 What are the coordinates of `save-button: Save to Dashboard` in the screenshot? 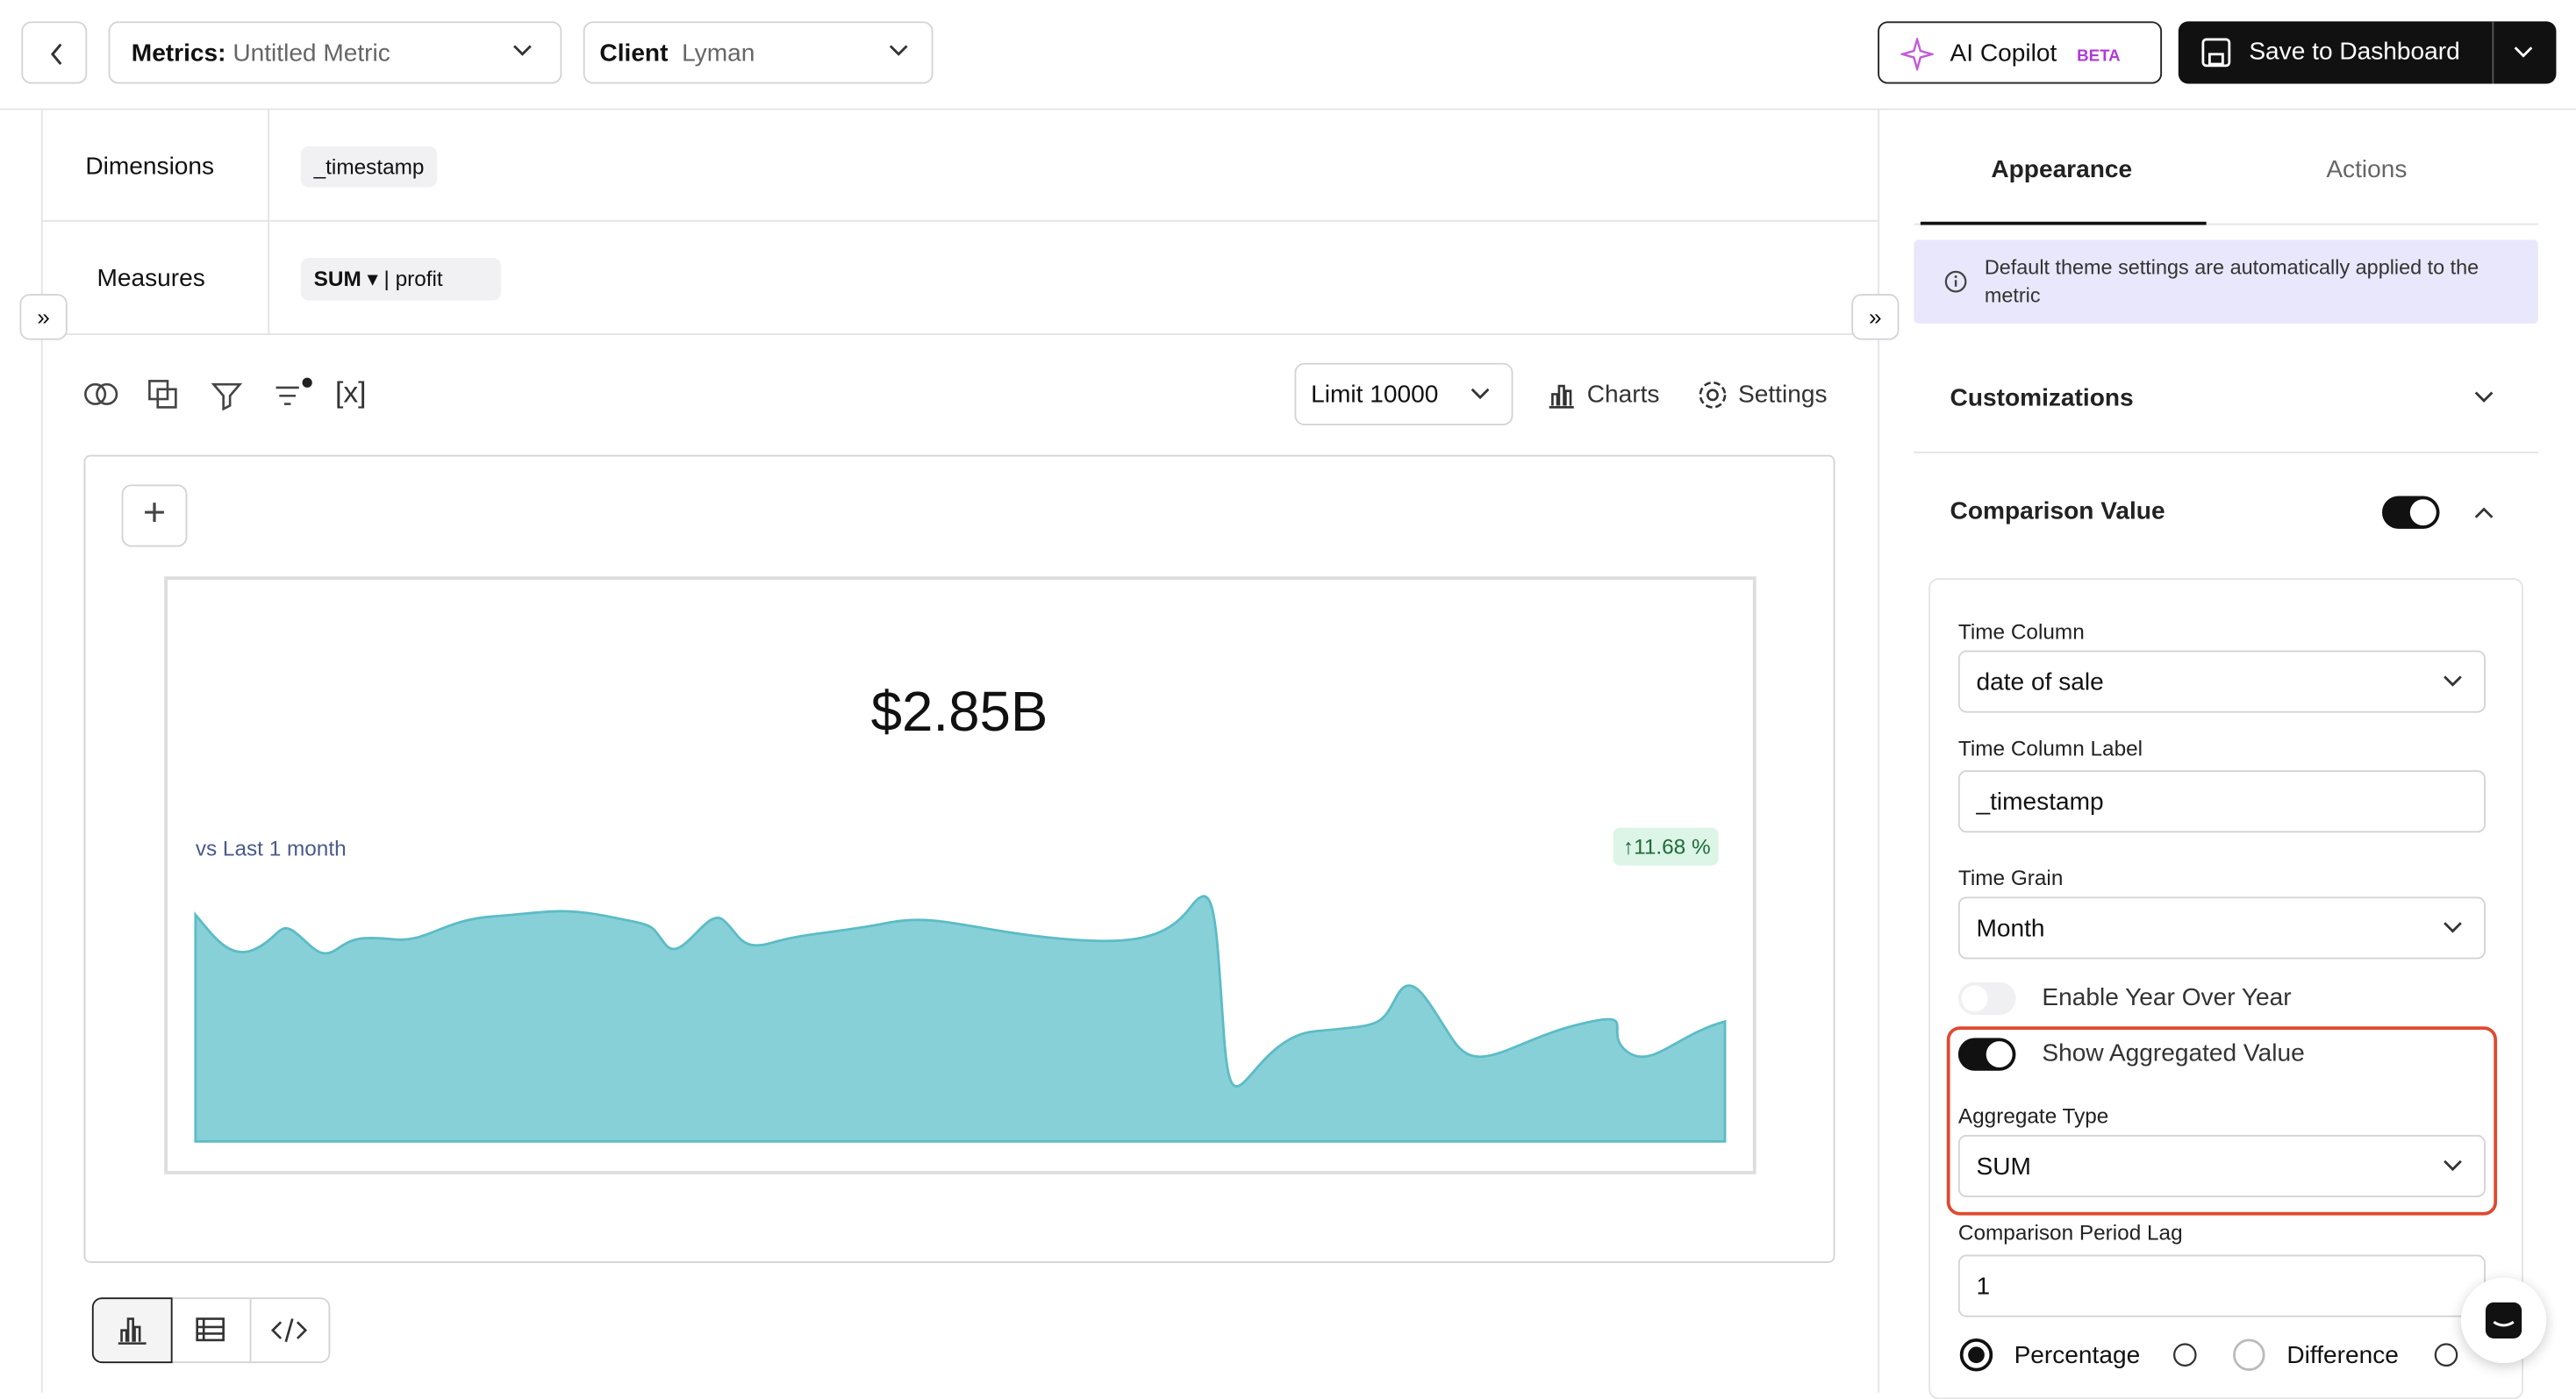 It's located at (2367, 53).